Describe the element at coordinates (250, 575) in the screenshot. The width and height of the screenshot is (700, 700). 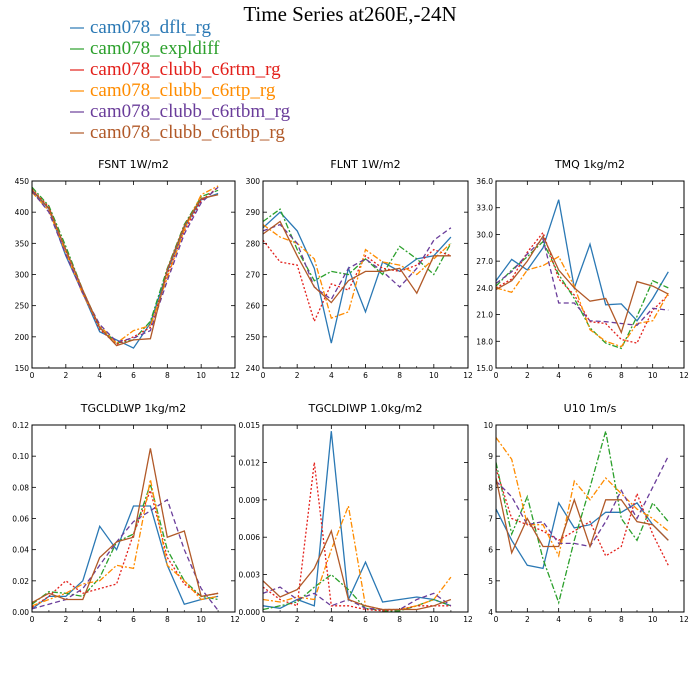
I see `y-tick-label: 0.003` at that location.